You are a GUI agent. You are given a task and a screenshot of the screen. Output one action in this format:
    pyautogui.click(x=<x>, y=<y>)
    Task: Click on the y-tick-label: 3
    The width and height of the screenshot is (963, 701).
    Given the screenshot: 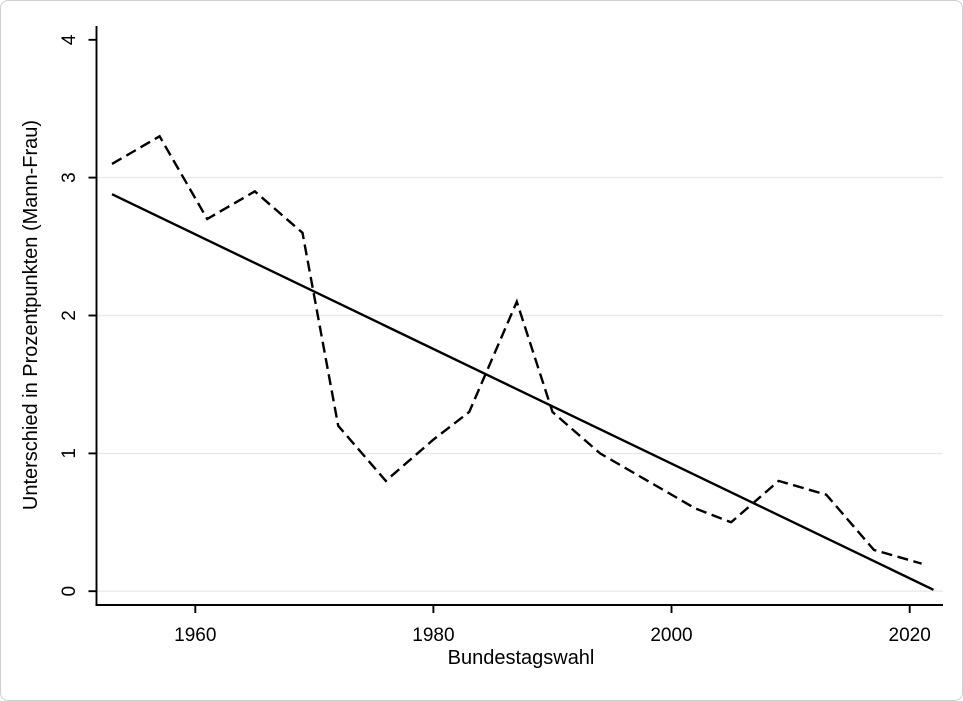 What is the action you would take?
    pyautogui.click(x=69, y=177)
    